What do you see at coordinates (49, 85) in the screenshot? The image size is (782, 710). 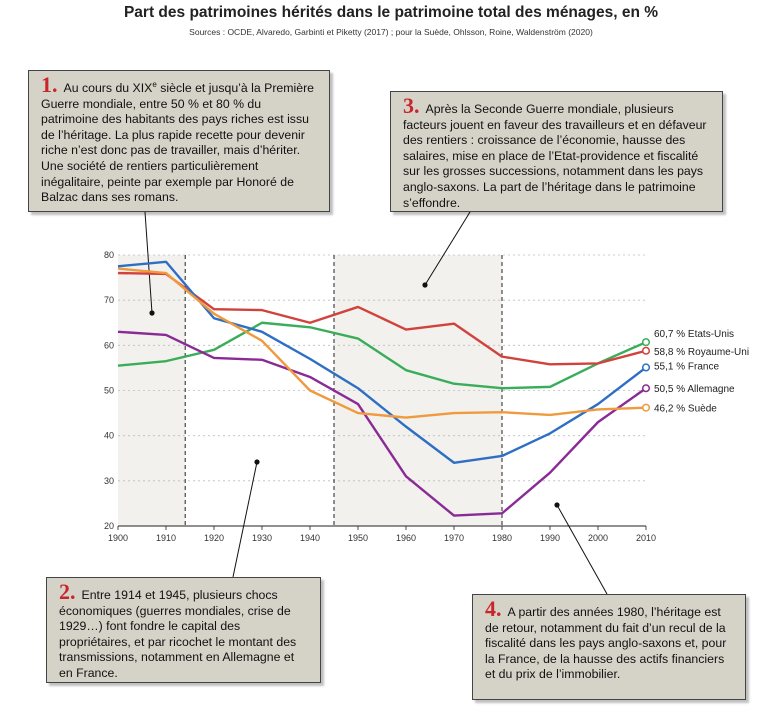 I see `annotation-1-number: 1.` at bounding box center [49, 85].